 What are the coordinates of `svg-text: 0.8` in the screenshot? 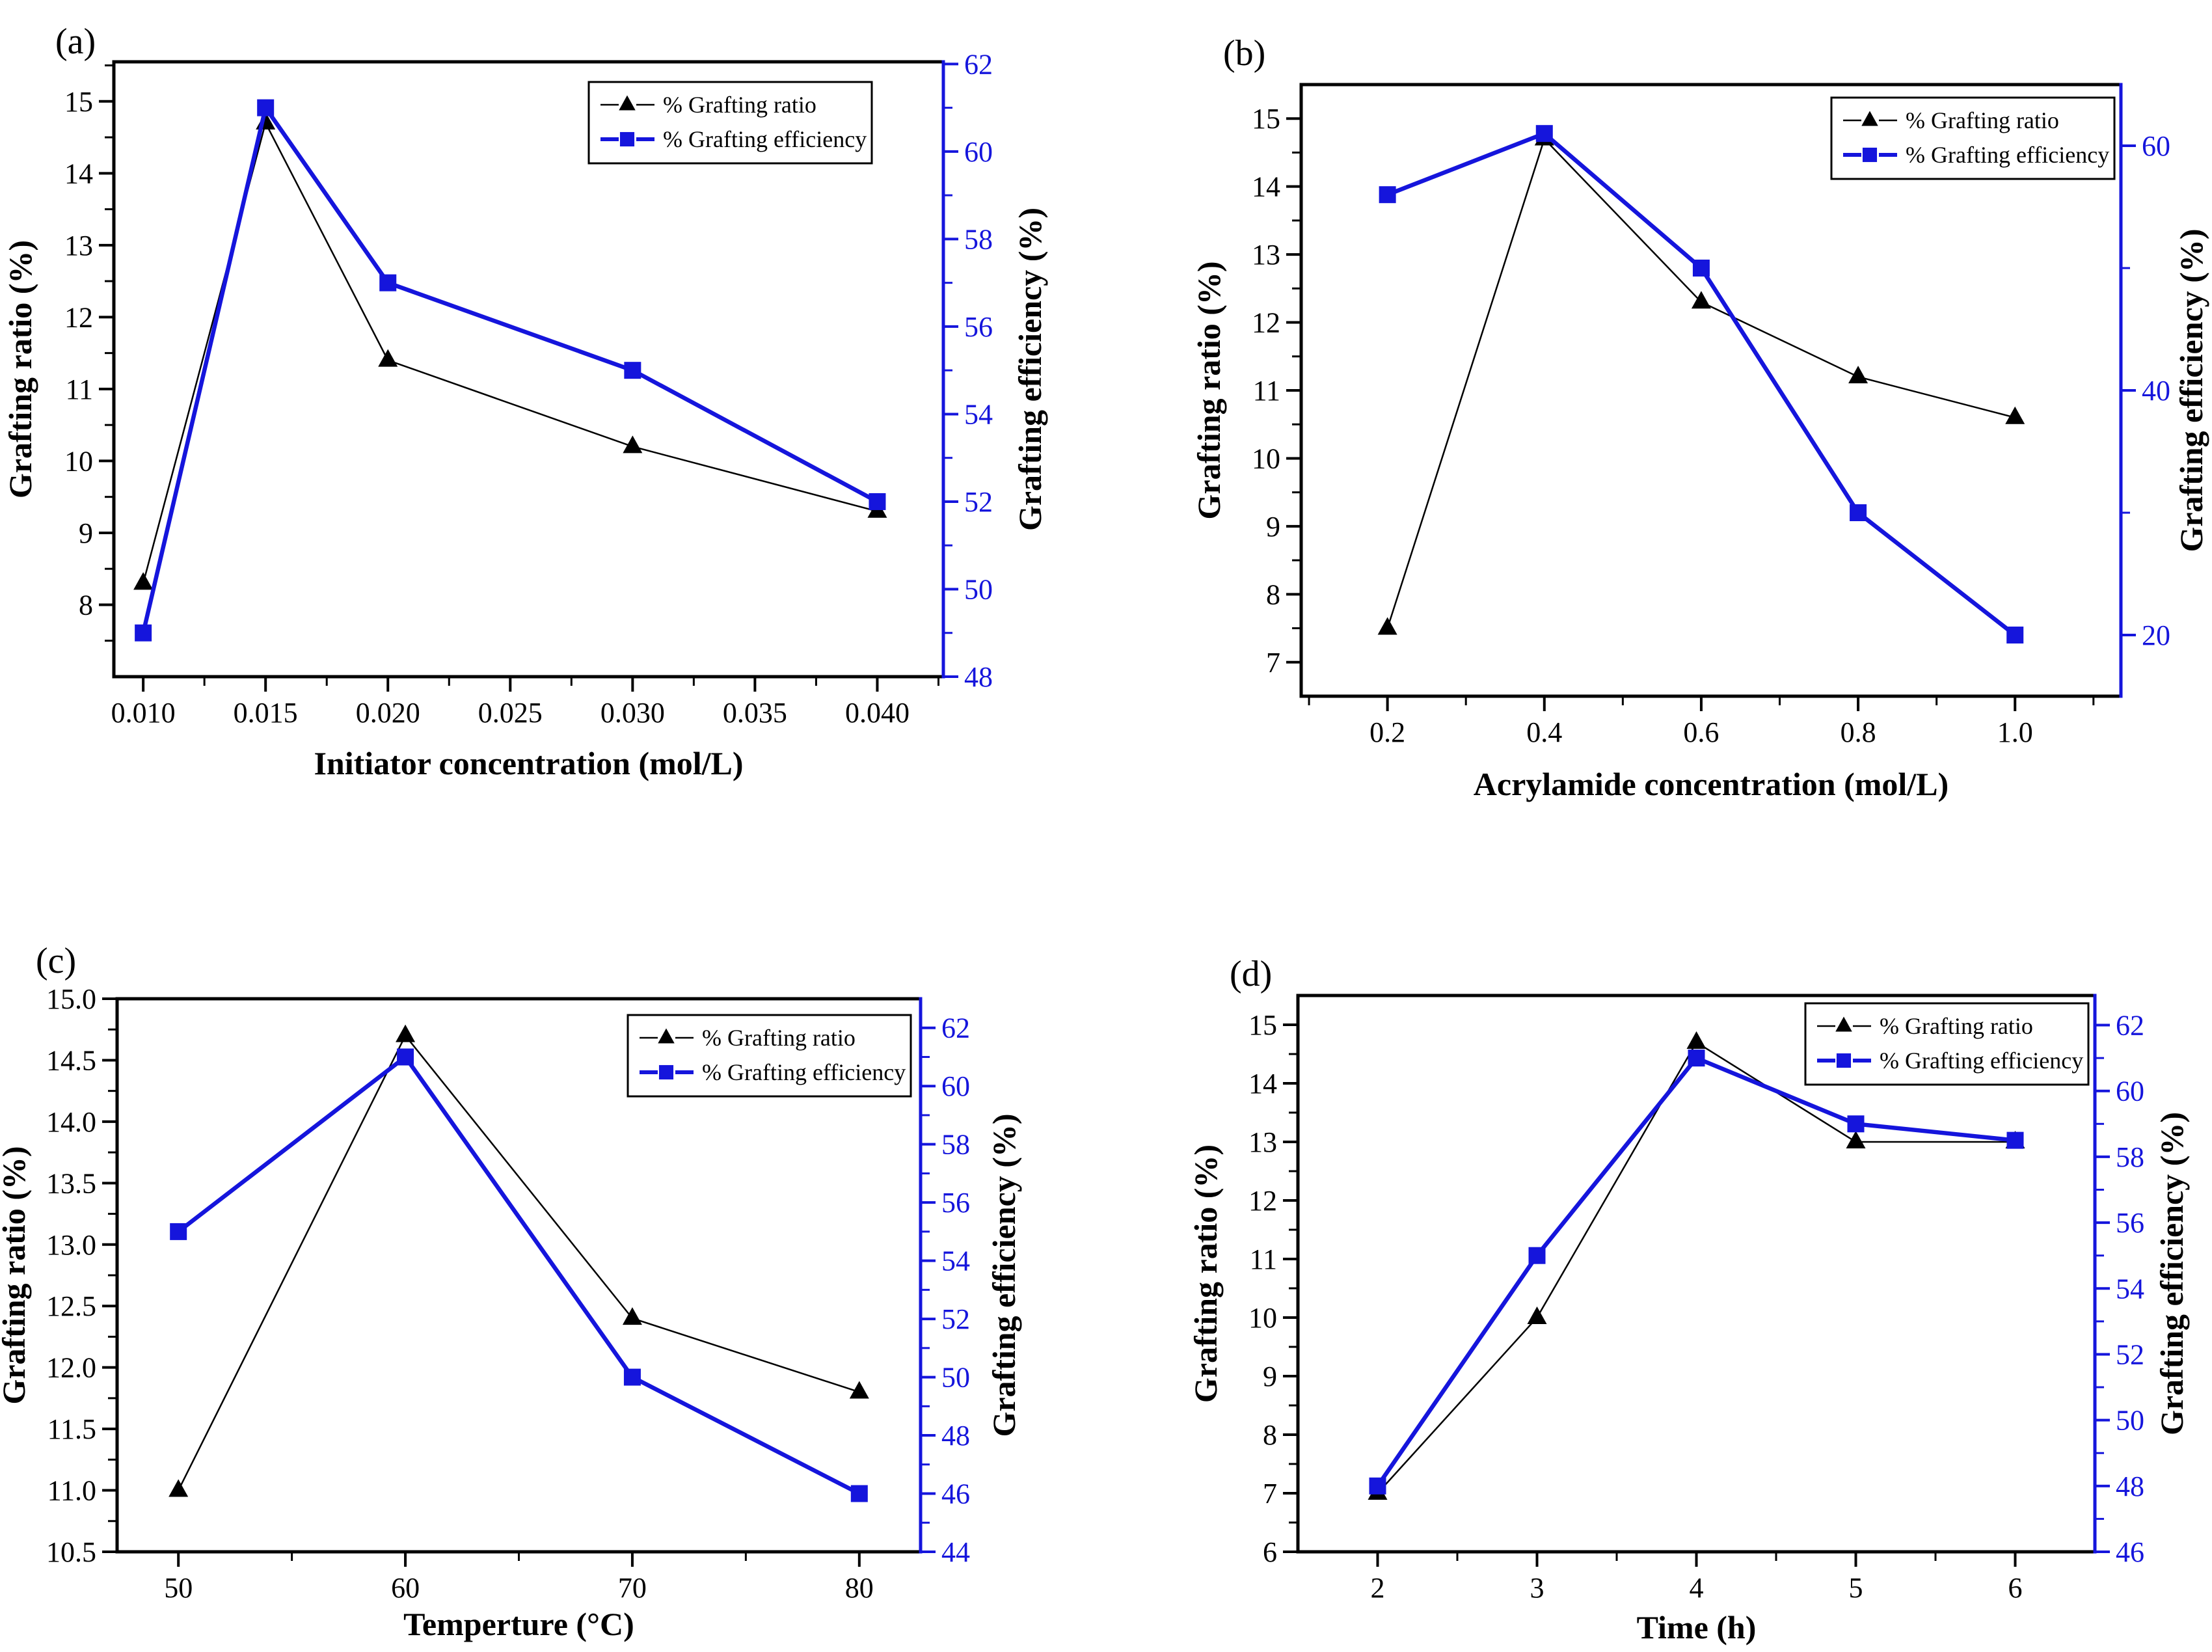 It's located at (1859, 732).